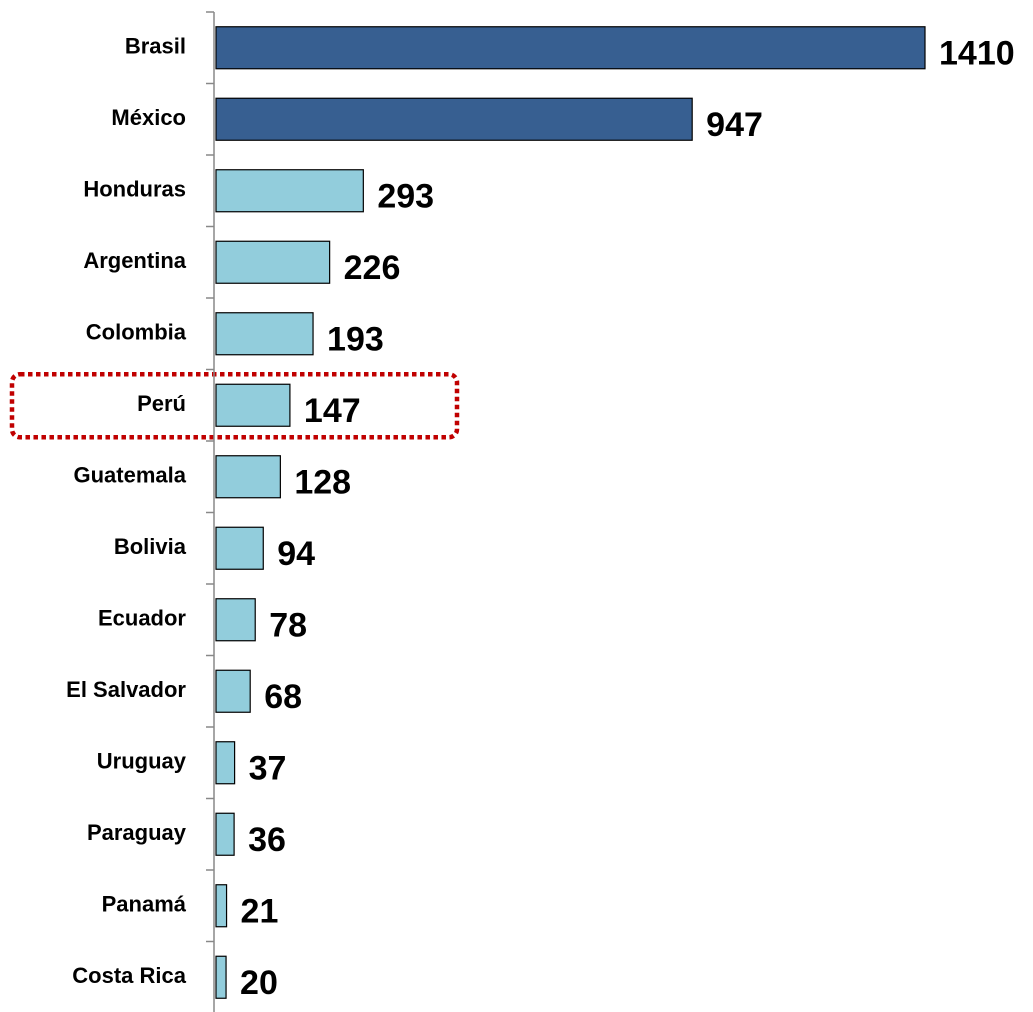 The width and height of the screenshot is (1033, 1012). I want to click on category-label: El Salvador, so click(126, 689).